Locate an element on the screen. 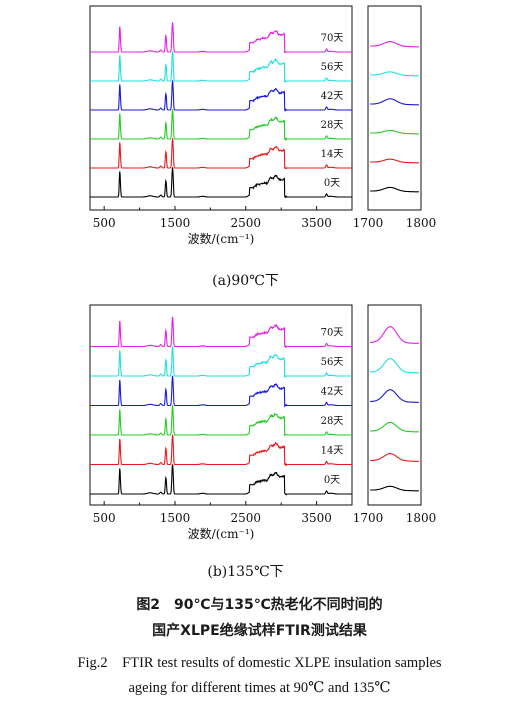 This screenshot has height=715, width=519. panel-caption: (b)135℃下 is located at coordinates (245, 572).